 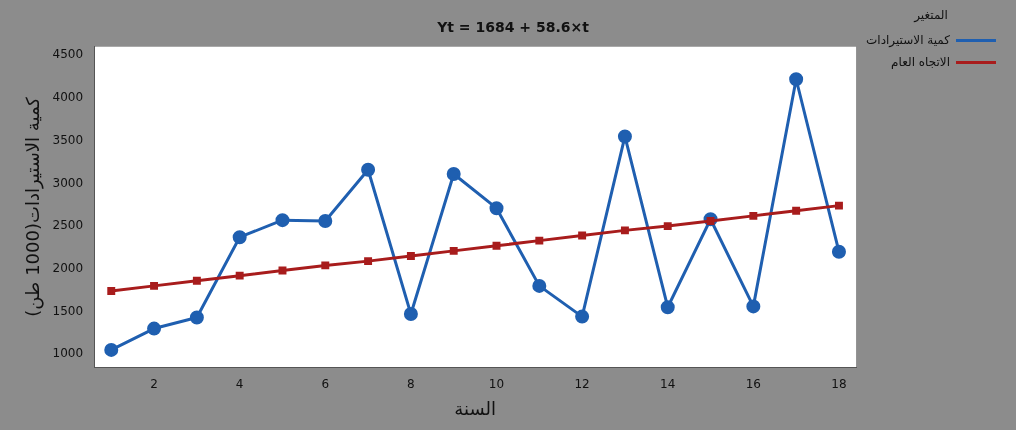 What do you see at coordinates (325, 384) in the screenshot?
I see `x-tick-label: 6` at bounding box center [325, 384].